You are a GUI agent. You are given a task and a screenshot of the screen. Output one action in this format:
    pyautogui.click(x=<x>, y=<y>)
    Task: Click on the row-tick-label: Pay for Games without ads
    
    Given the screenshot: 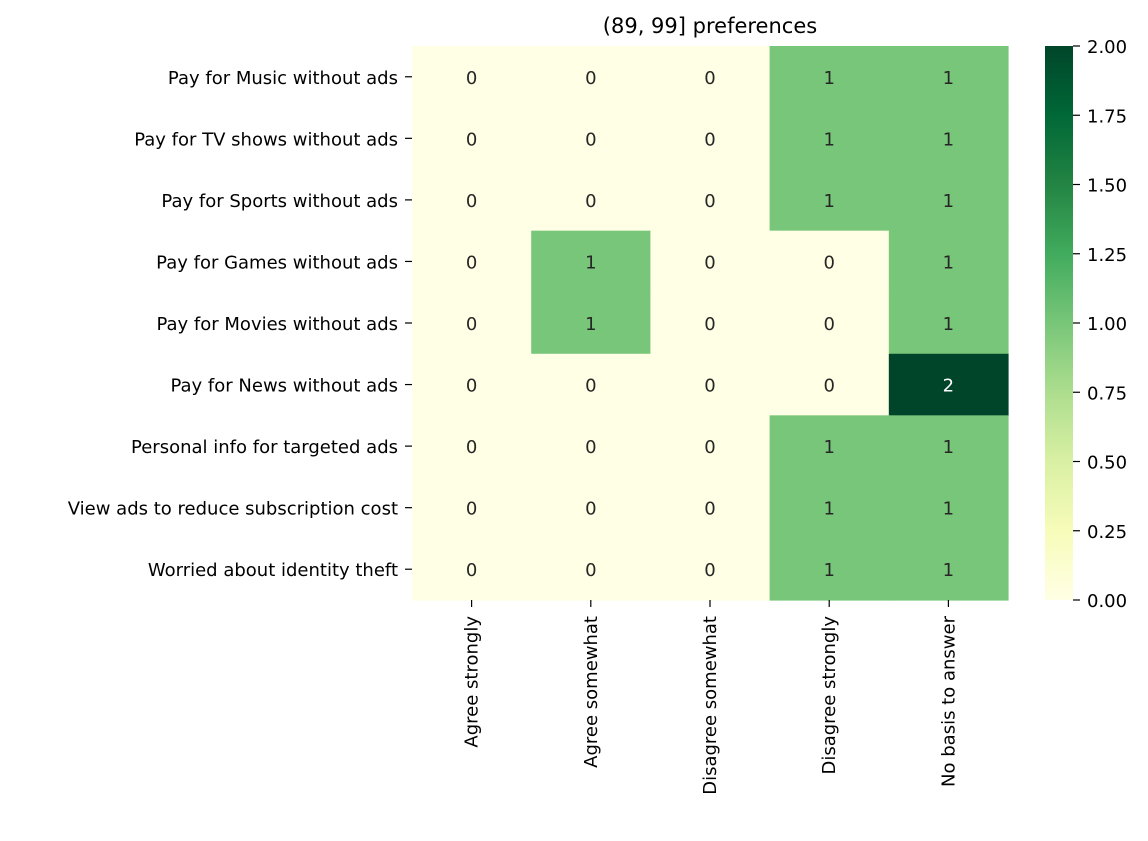 What is the action you would take?
    pyautogui.click(x=277, y=262)
    